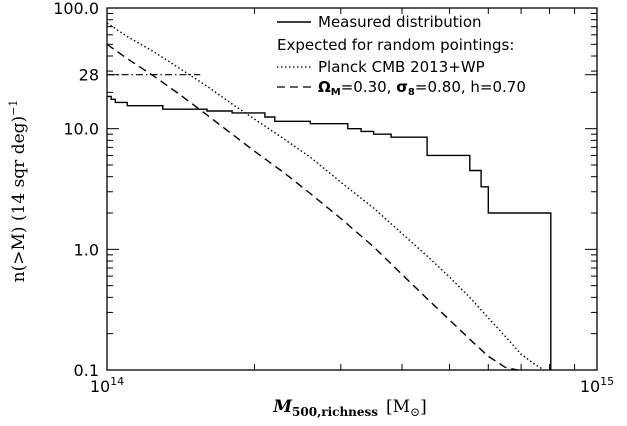  Describe the element at coordinates (422, 88) in the screenshot. I see `legend-label-cosmo: ΩM=0.30, σ8=0.80, h=0.70` at that location.